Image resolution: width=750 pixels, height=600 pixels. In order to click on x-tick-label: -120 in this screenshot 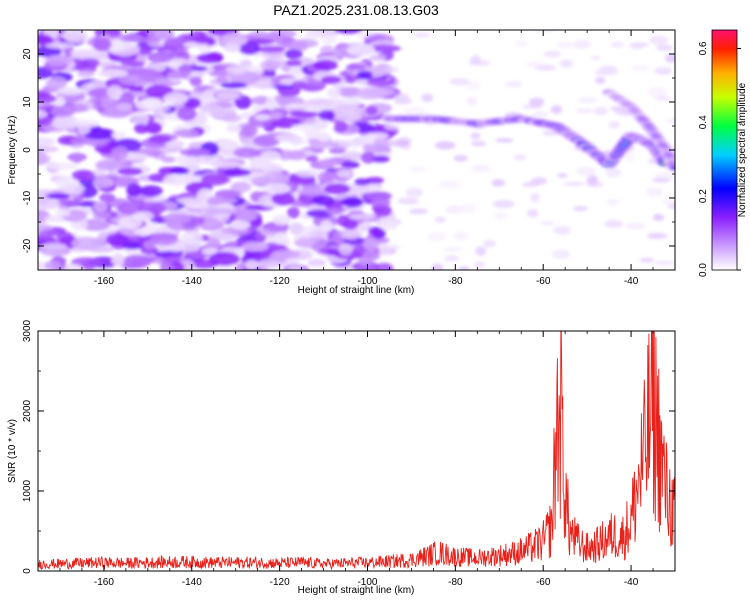, I will do `click(280, 281)`.